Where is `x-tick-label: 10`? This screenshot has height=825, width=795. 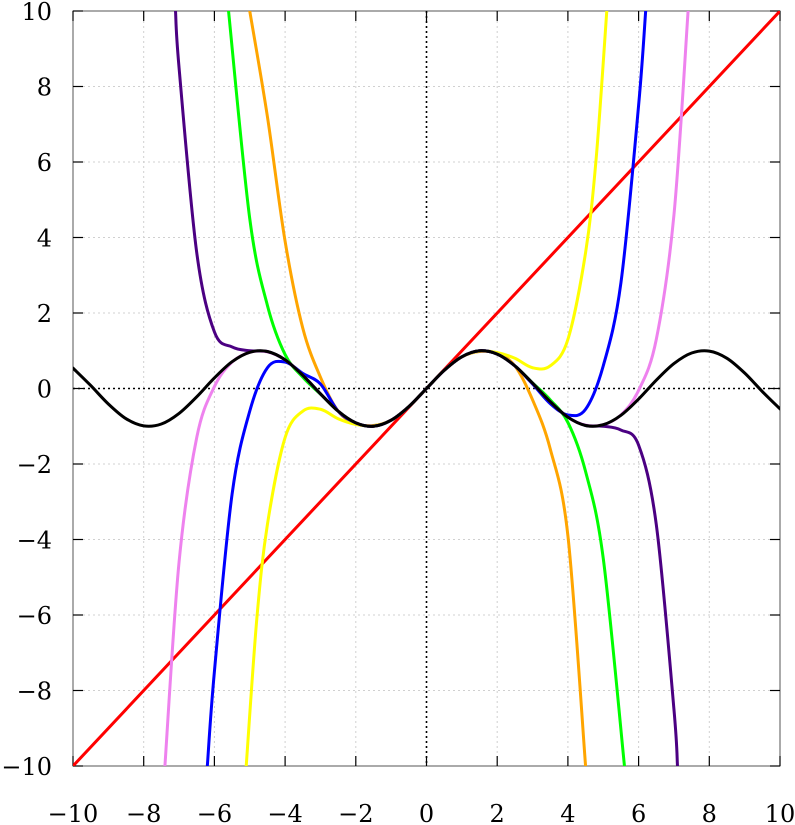 x-tick-label: 10 is located at coordinates (780, 812).